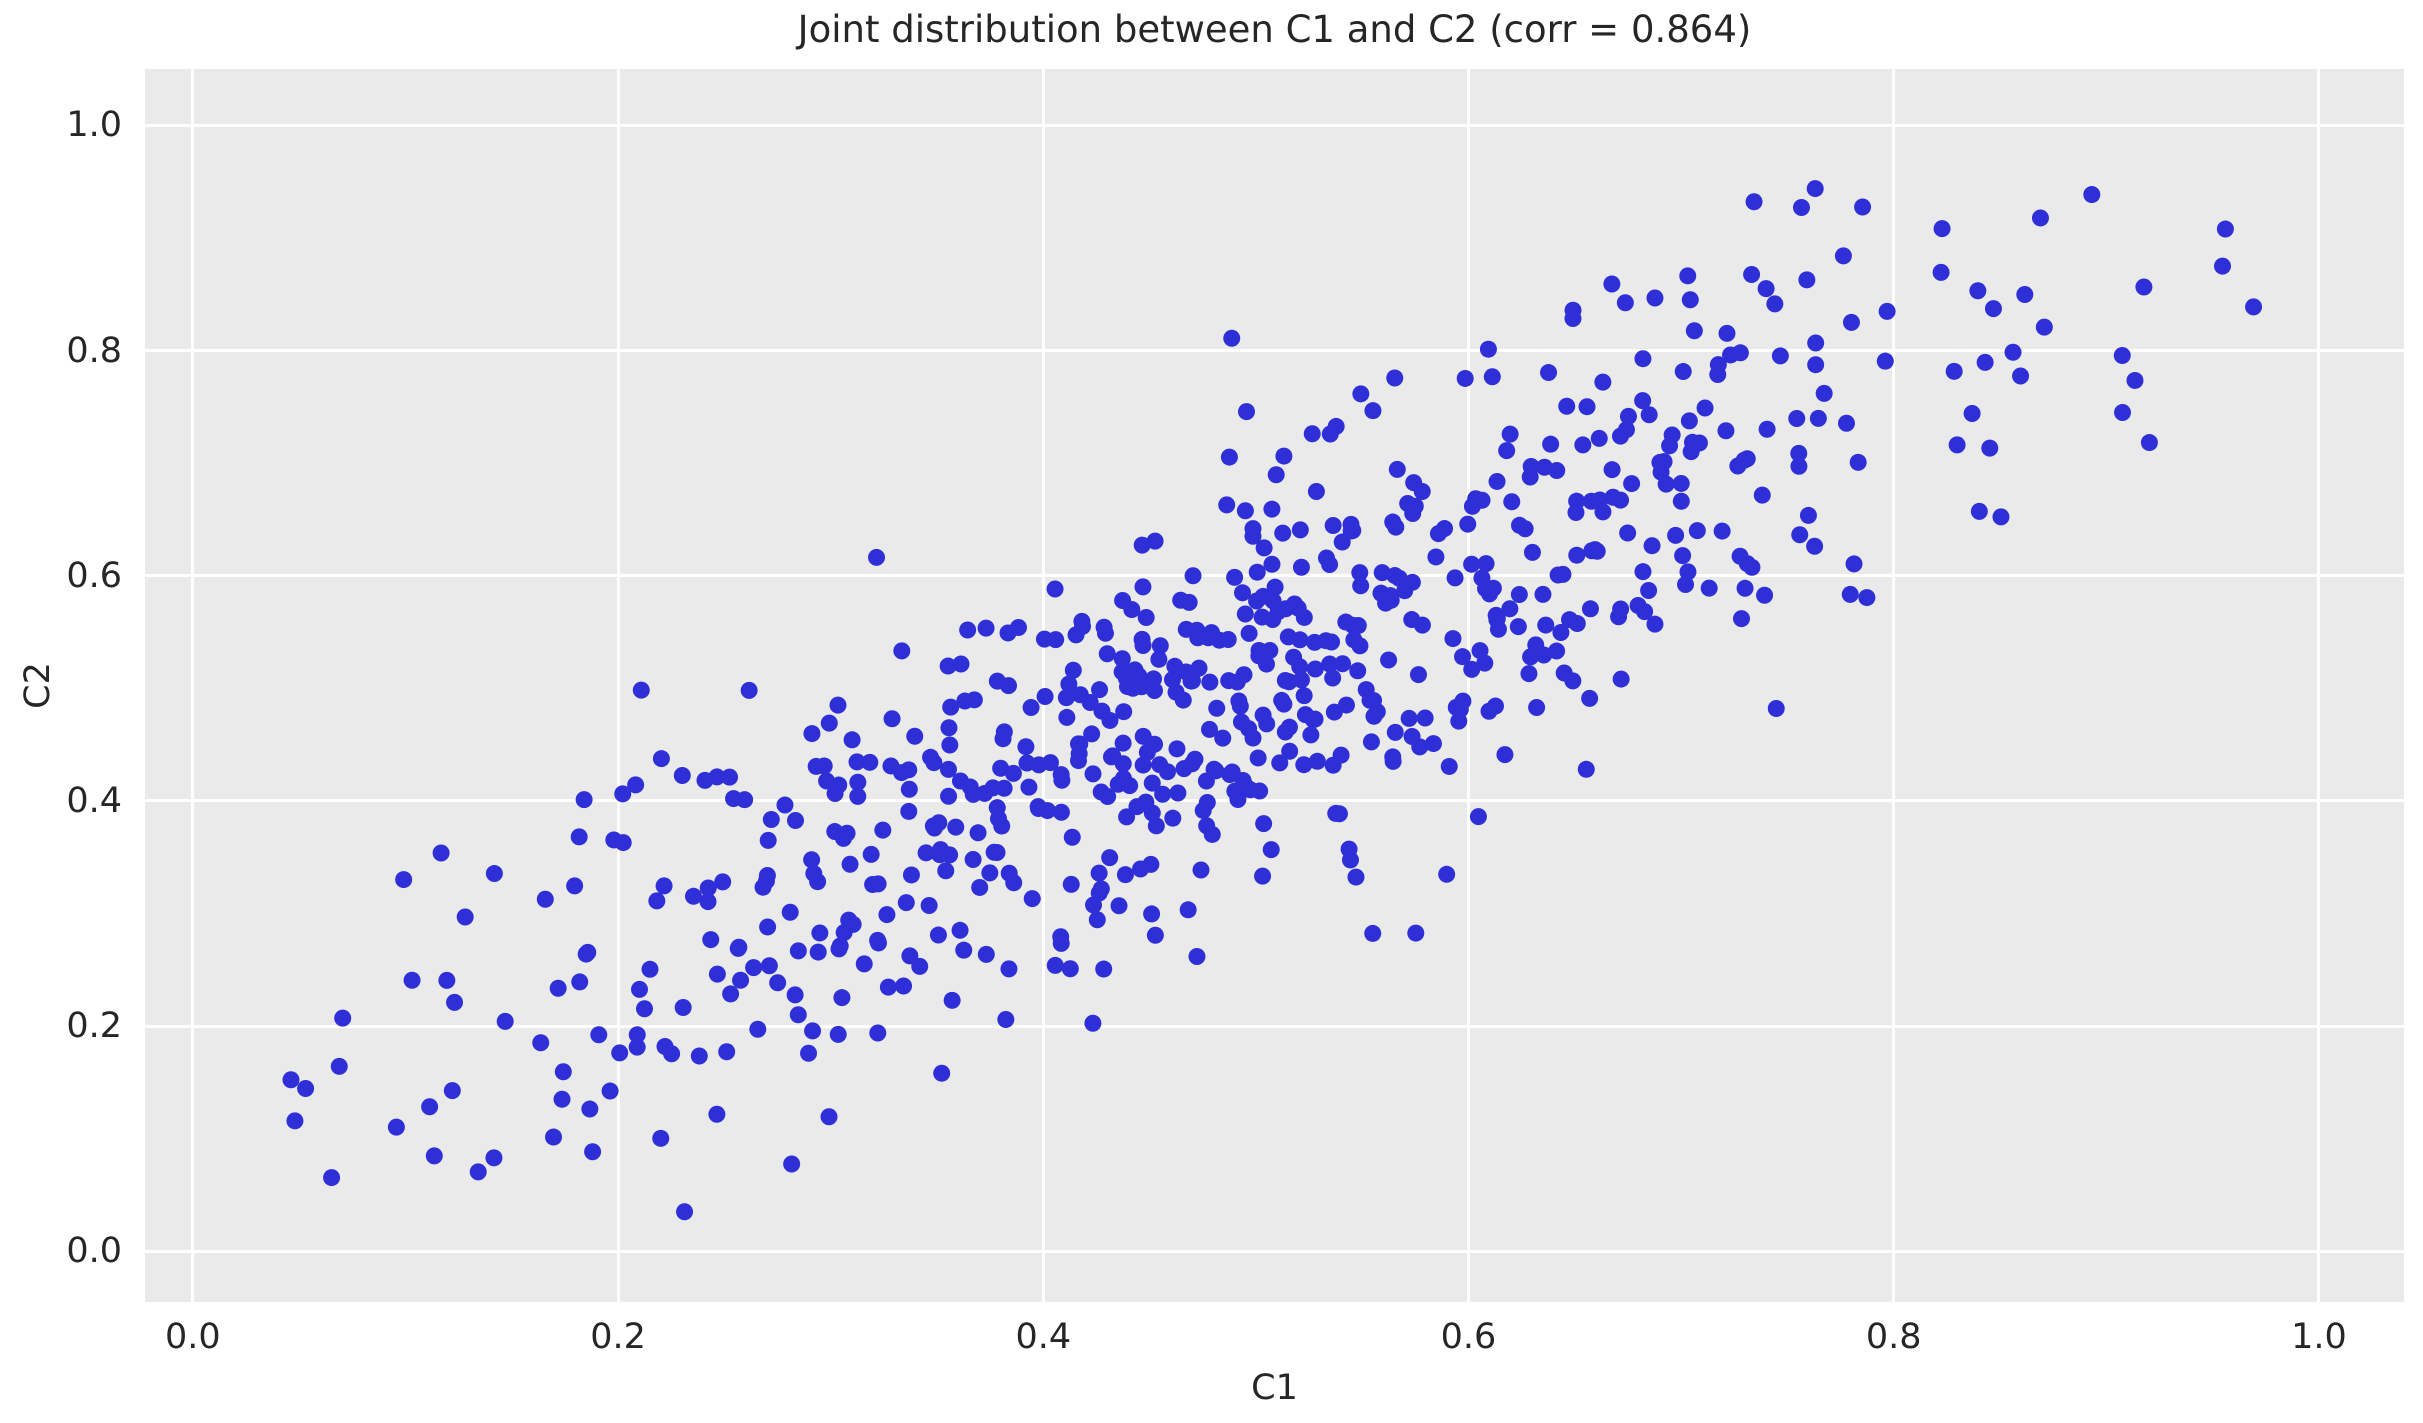  I want to click on y-axis-label: C2, so click(38, 685).